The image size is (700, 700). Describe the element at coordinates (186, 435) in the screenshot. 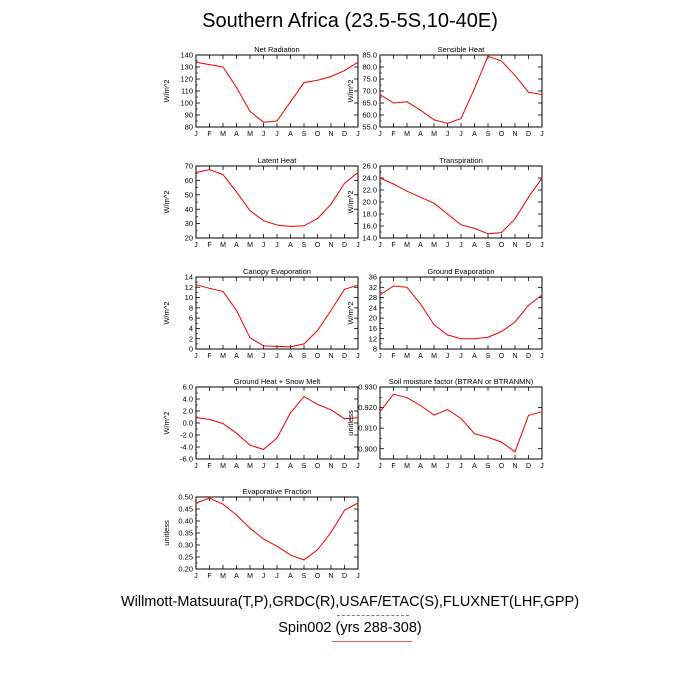

I see `y-tick-label: -2.0` at that location.